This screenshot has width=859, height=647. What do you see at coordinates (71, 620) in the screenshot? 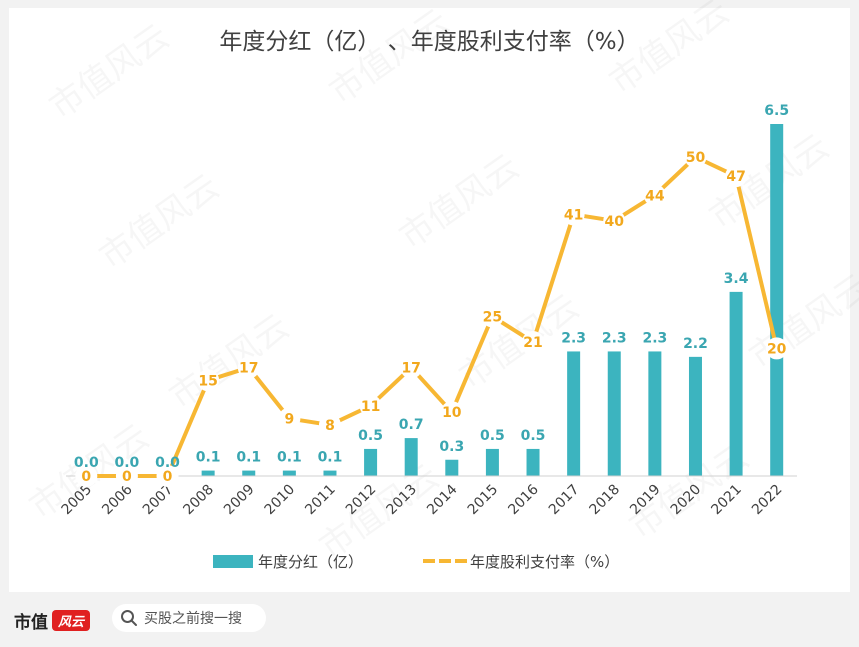
I see `brand-mark: 风云` at bounding box center [71, 620].